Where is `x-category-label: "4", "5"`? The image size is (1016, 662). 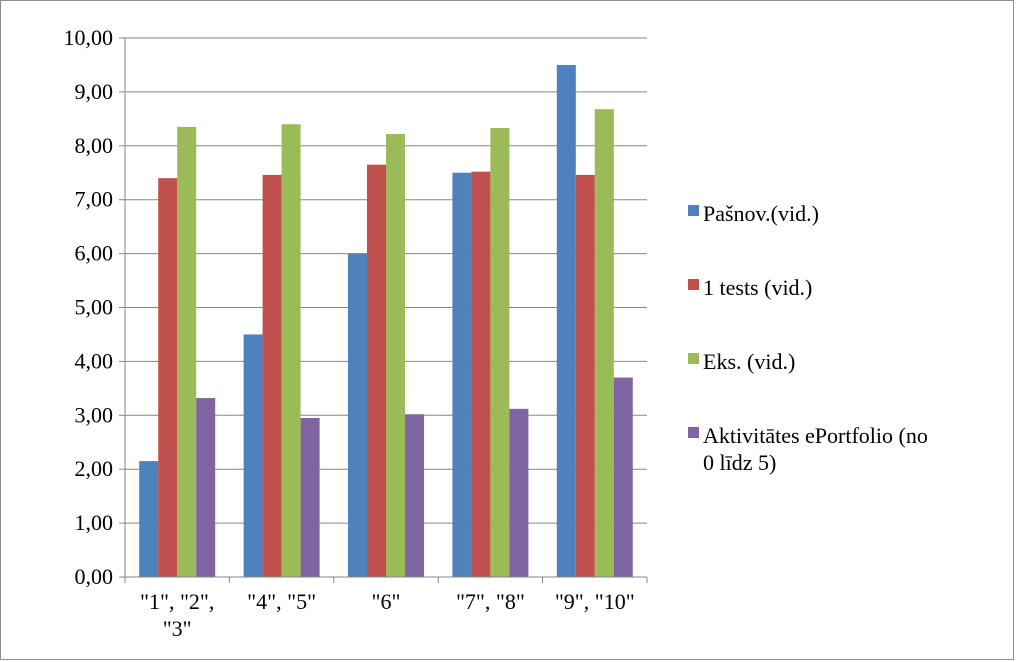
x-category-label: "4", "5" is located at coordinates (281, 601).